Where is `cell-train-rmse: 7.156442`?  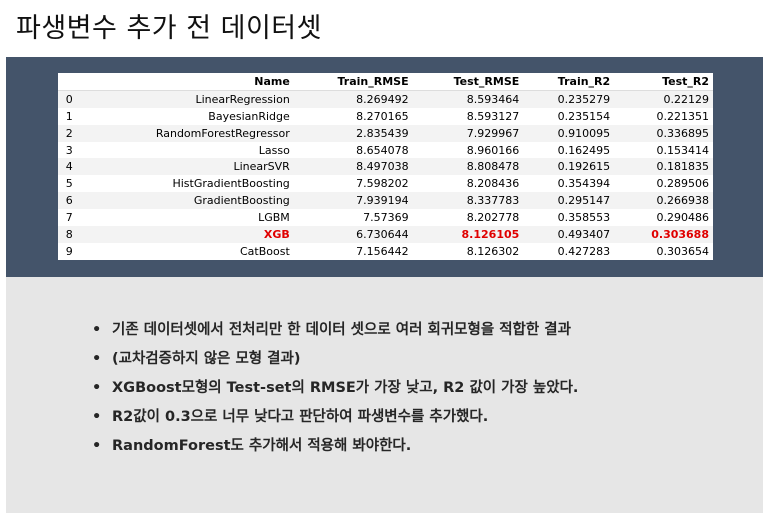
cell-train-rmse: 7.156442 is located at coordinates (382, 251).